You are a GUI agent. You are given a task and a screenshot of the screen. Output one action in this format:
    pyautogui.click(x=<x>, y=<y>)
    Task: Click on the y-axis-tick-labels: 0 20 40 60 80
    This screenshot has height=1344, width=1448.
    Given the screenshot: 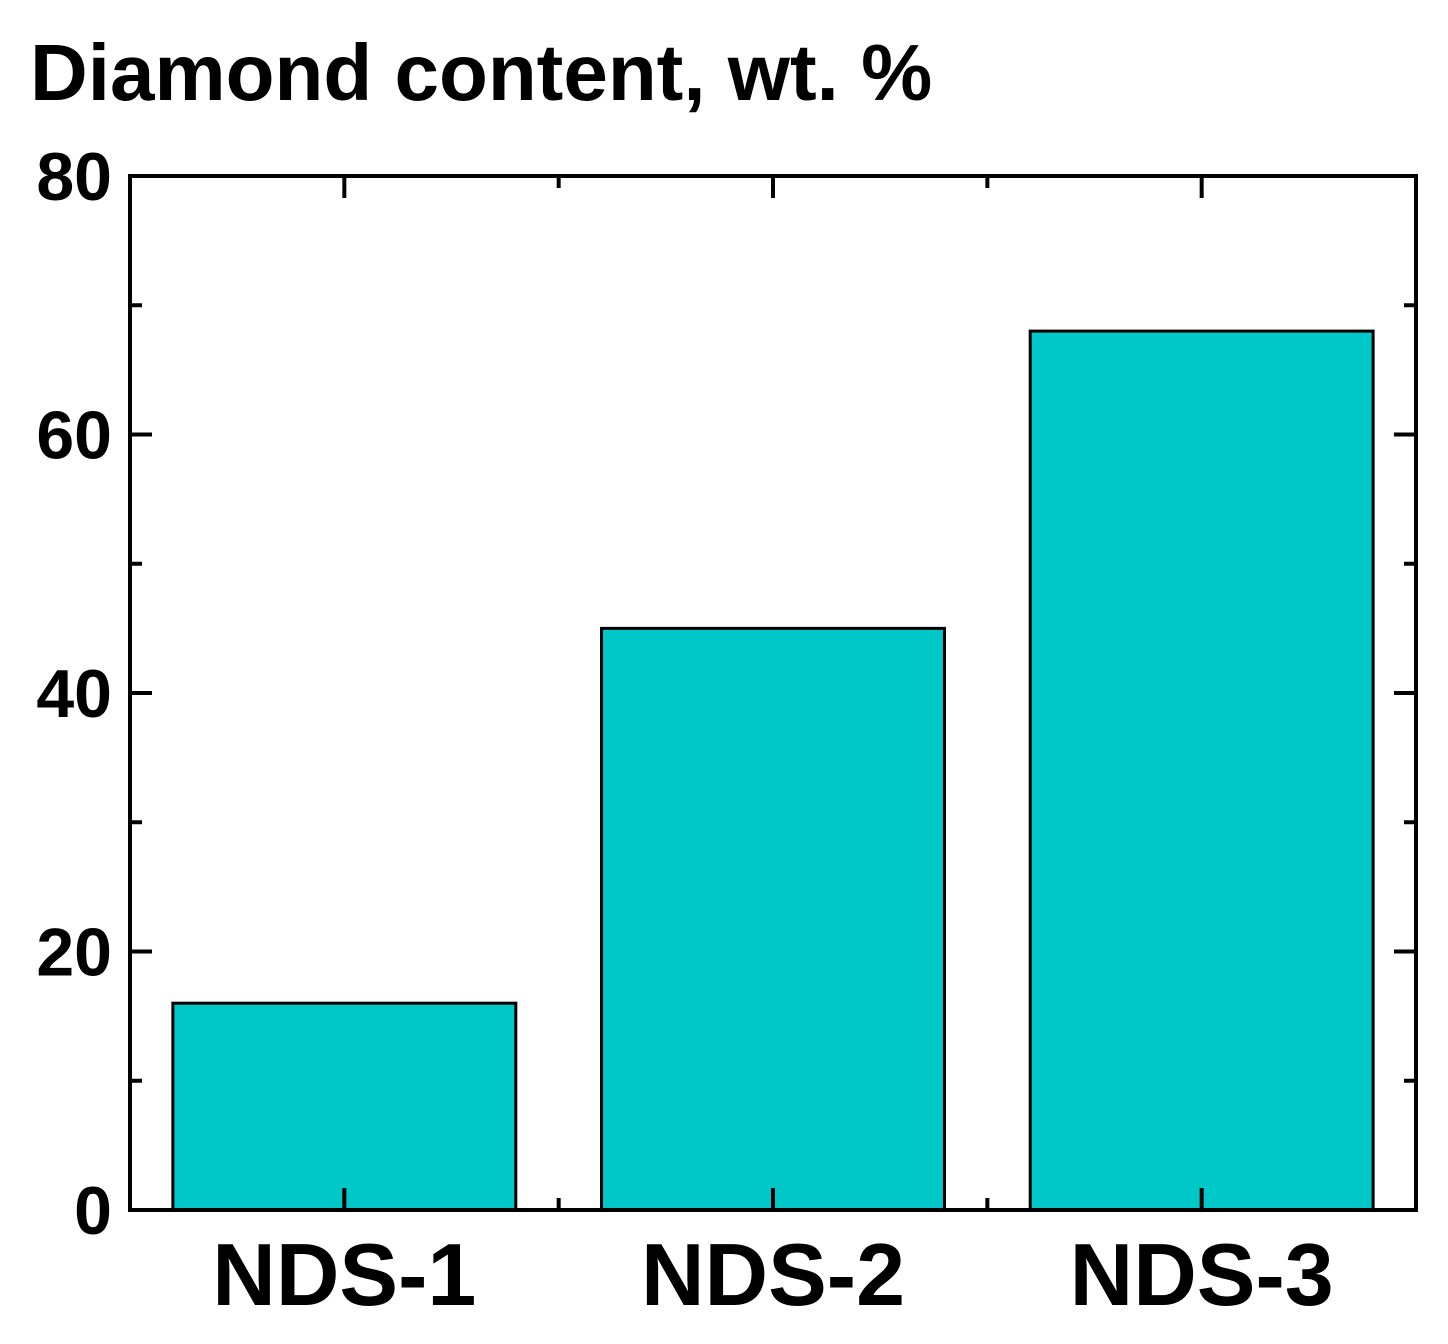 What is the action you would take?
    pyautogui.click(x=74, y=694)
    